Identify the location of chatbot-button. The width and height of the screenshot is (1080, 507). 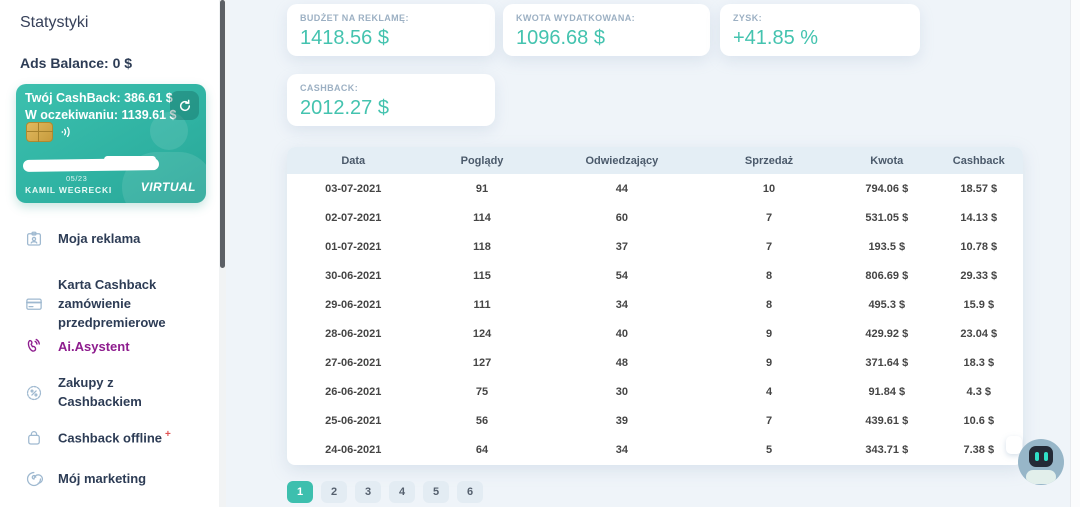
(1041, 462).